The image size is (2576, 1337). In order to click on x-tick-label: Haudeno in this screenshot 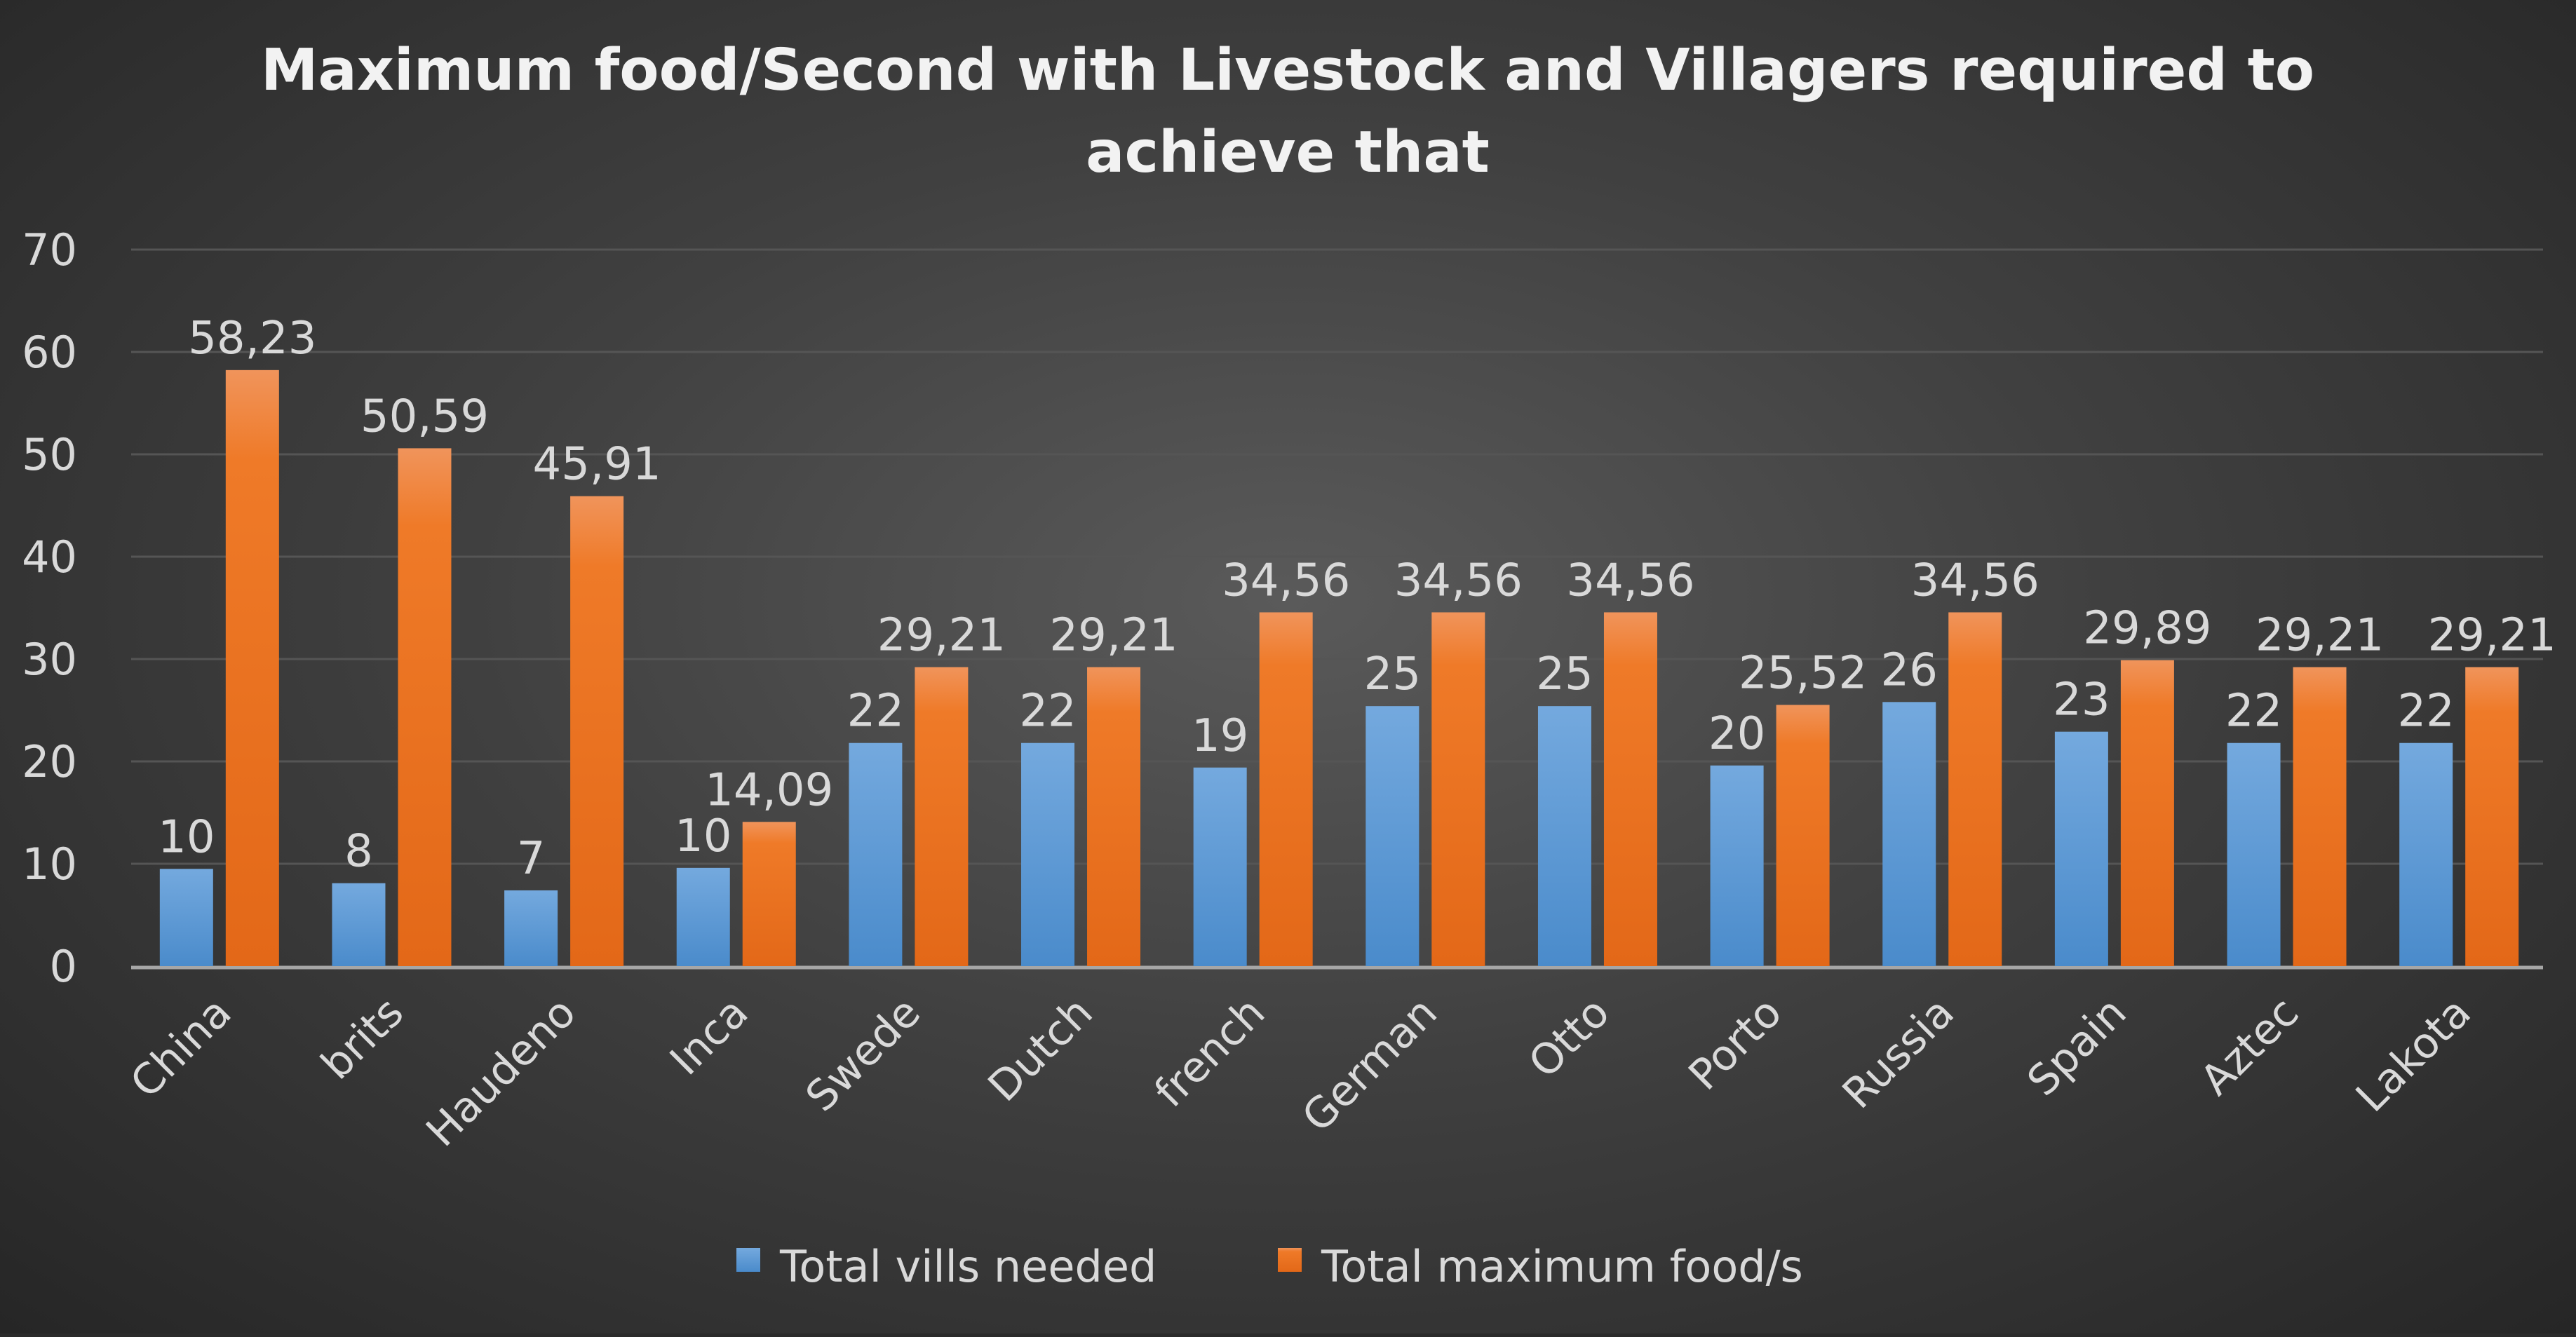, I will do `click(501, 1072)`.